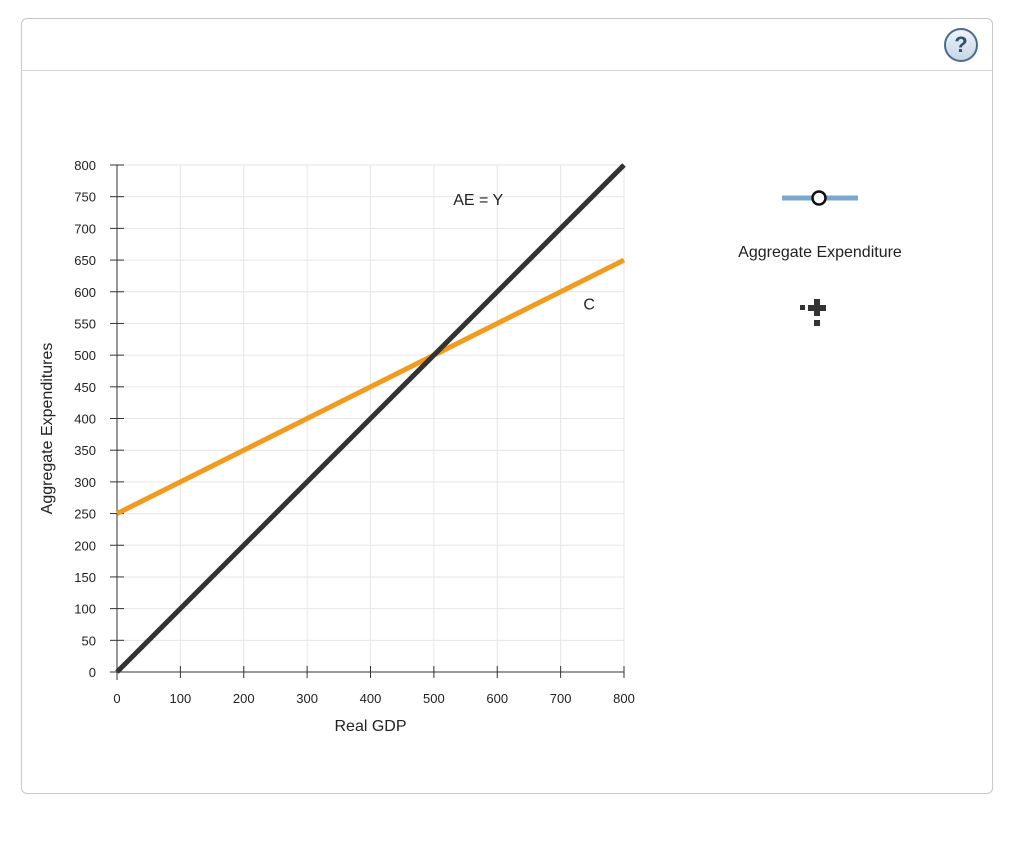 The height and width of the screenshot is (842, 1024). Describe the element at coordinates (85, 260) in the screenshot. I see `y-tick-label: 650` at that location.